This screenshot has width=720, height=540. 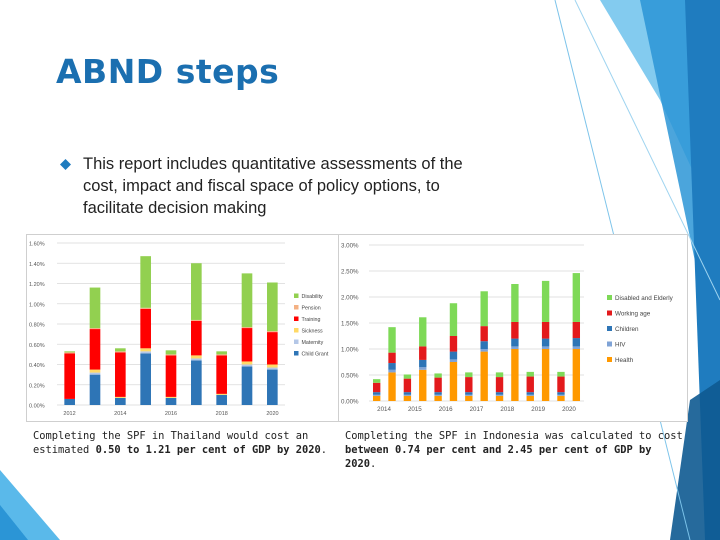 I want to click on diamond-bullet-icon, so click(x=65, y=164).